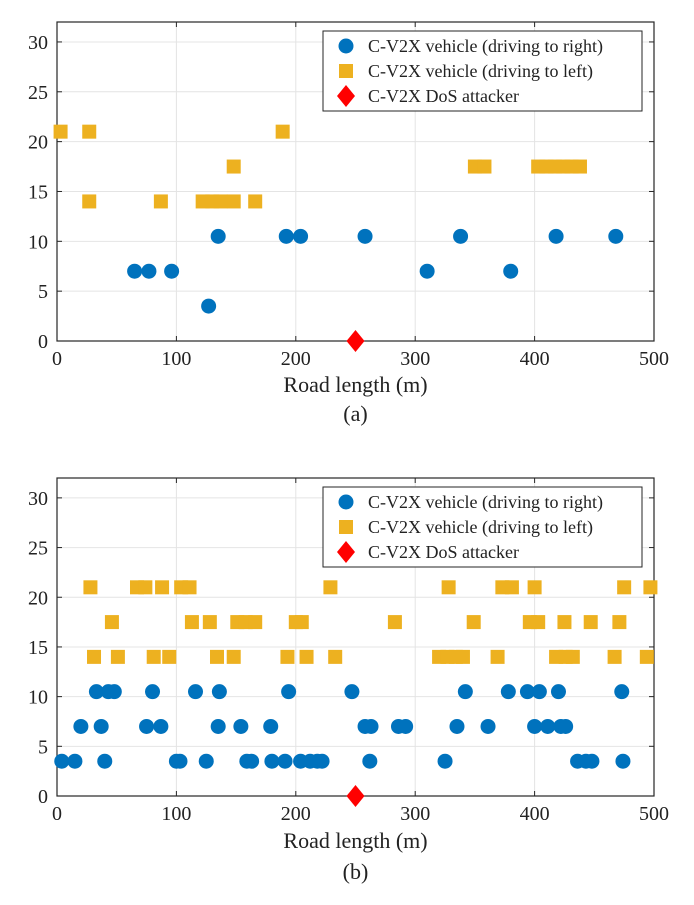 The image size is (694, 905). What do you see at coordinates (355, 413) in the screenshot?
I see `panel-caption: (a)` at bounding box center [355, 413].